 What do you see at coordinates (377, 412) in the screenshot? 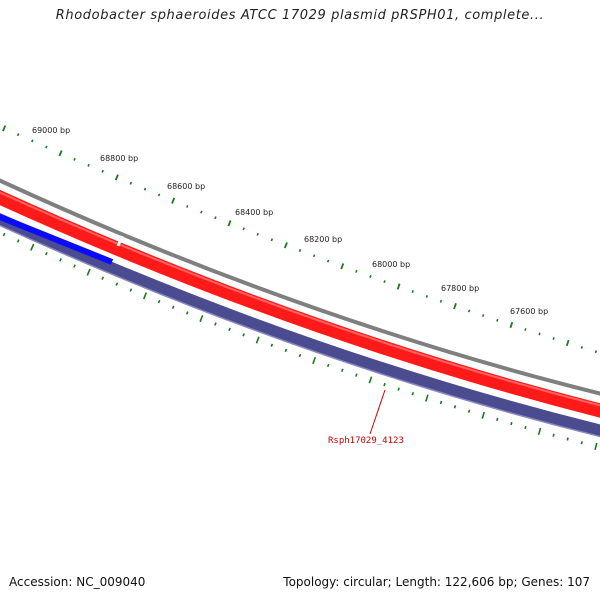
I see `gene-callout-line` at bounding box center [377, 412].